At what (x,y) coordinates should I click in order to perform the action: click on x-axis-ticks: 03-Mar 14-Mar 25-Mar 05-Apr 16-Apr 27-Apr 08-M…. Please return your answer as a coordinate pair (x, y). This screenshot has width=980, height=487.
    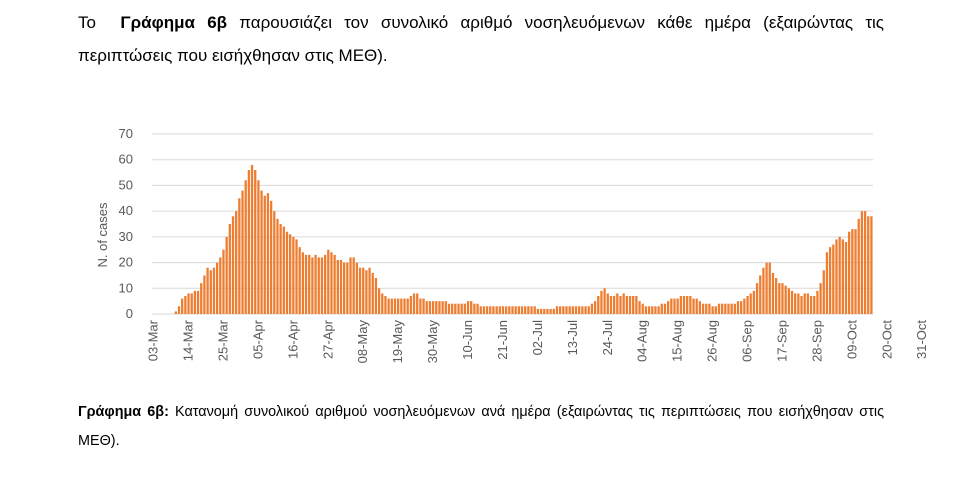
    Looking at the image, I should click on (538, 341).